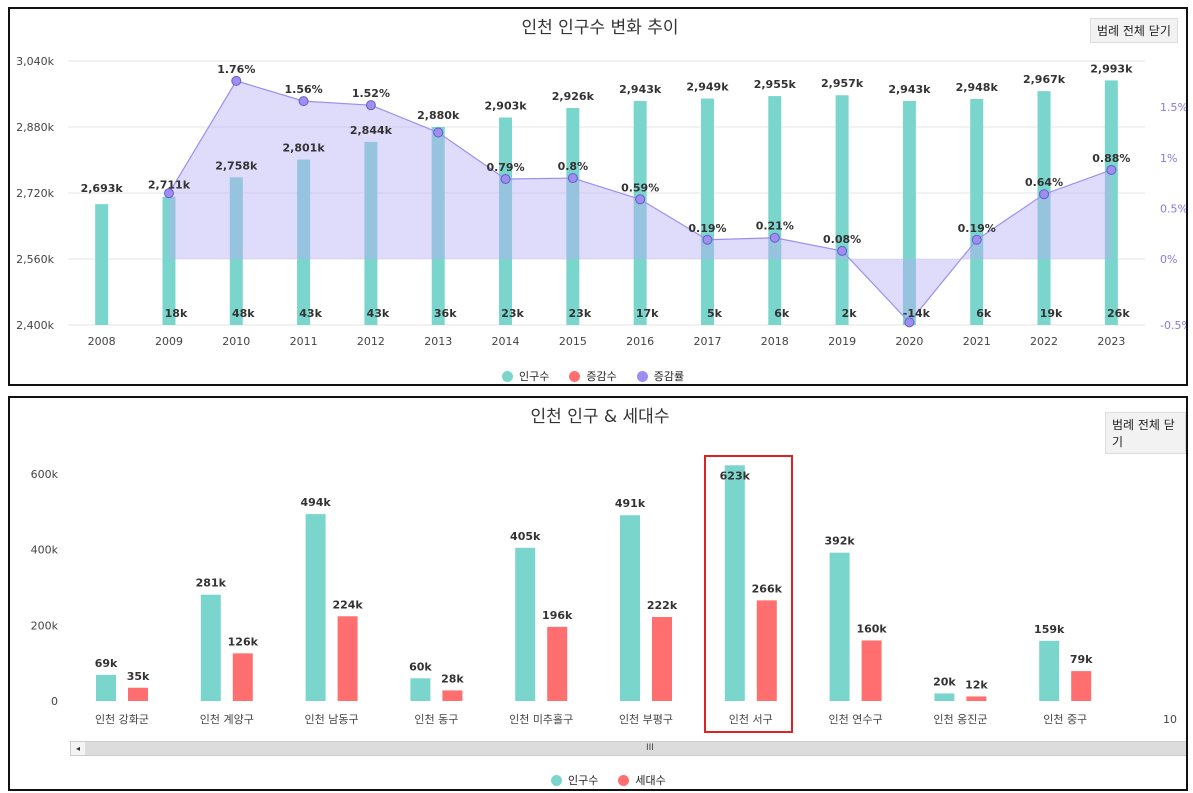 This screenshot has height=793, width=1193. What do you see at coordinates (707, 341) in the screenshot?
I see `x-tick-label: 2017` at bounding box center [707, 341].